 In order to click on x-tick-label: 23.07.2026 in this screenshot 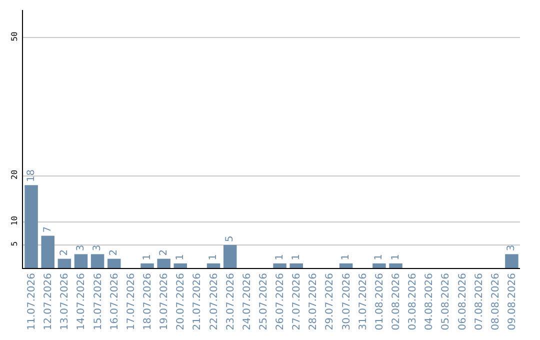, I will do `click(230, 301)`.